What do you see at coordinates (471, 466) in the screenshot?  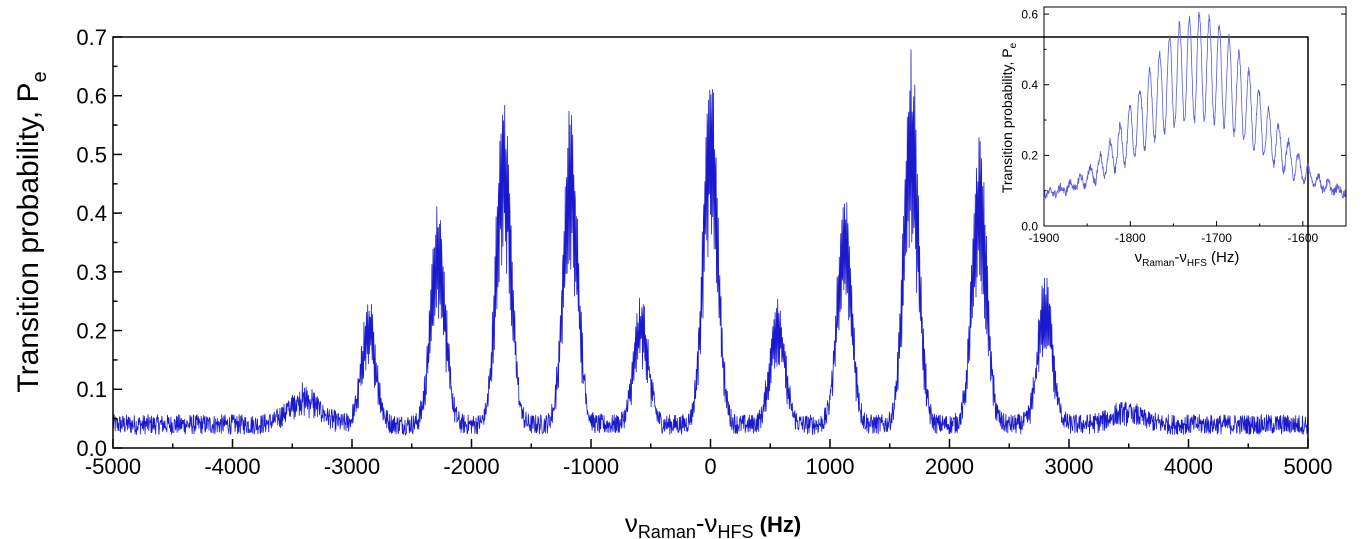 I see `main-x-tick-label: -2000` at bounding box center [471, 466].